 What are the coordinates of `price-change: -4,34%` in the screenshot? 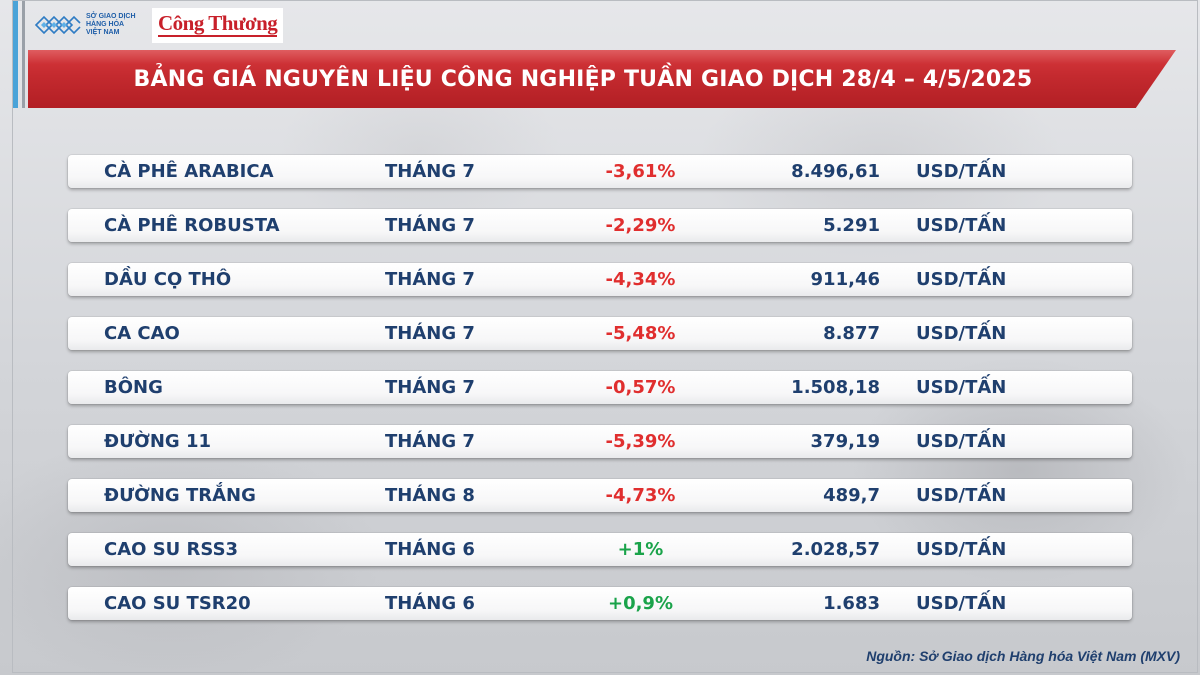 It's located at (640, 279).